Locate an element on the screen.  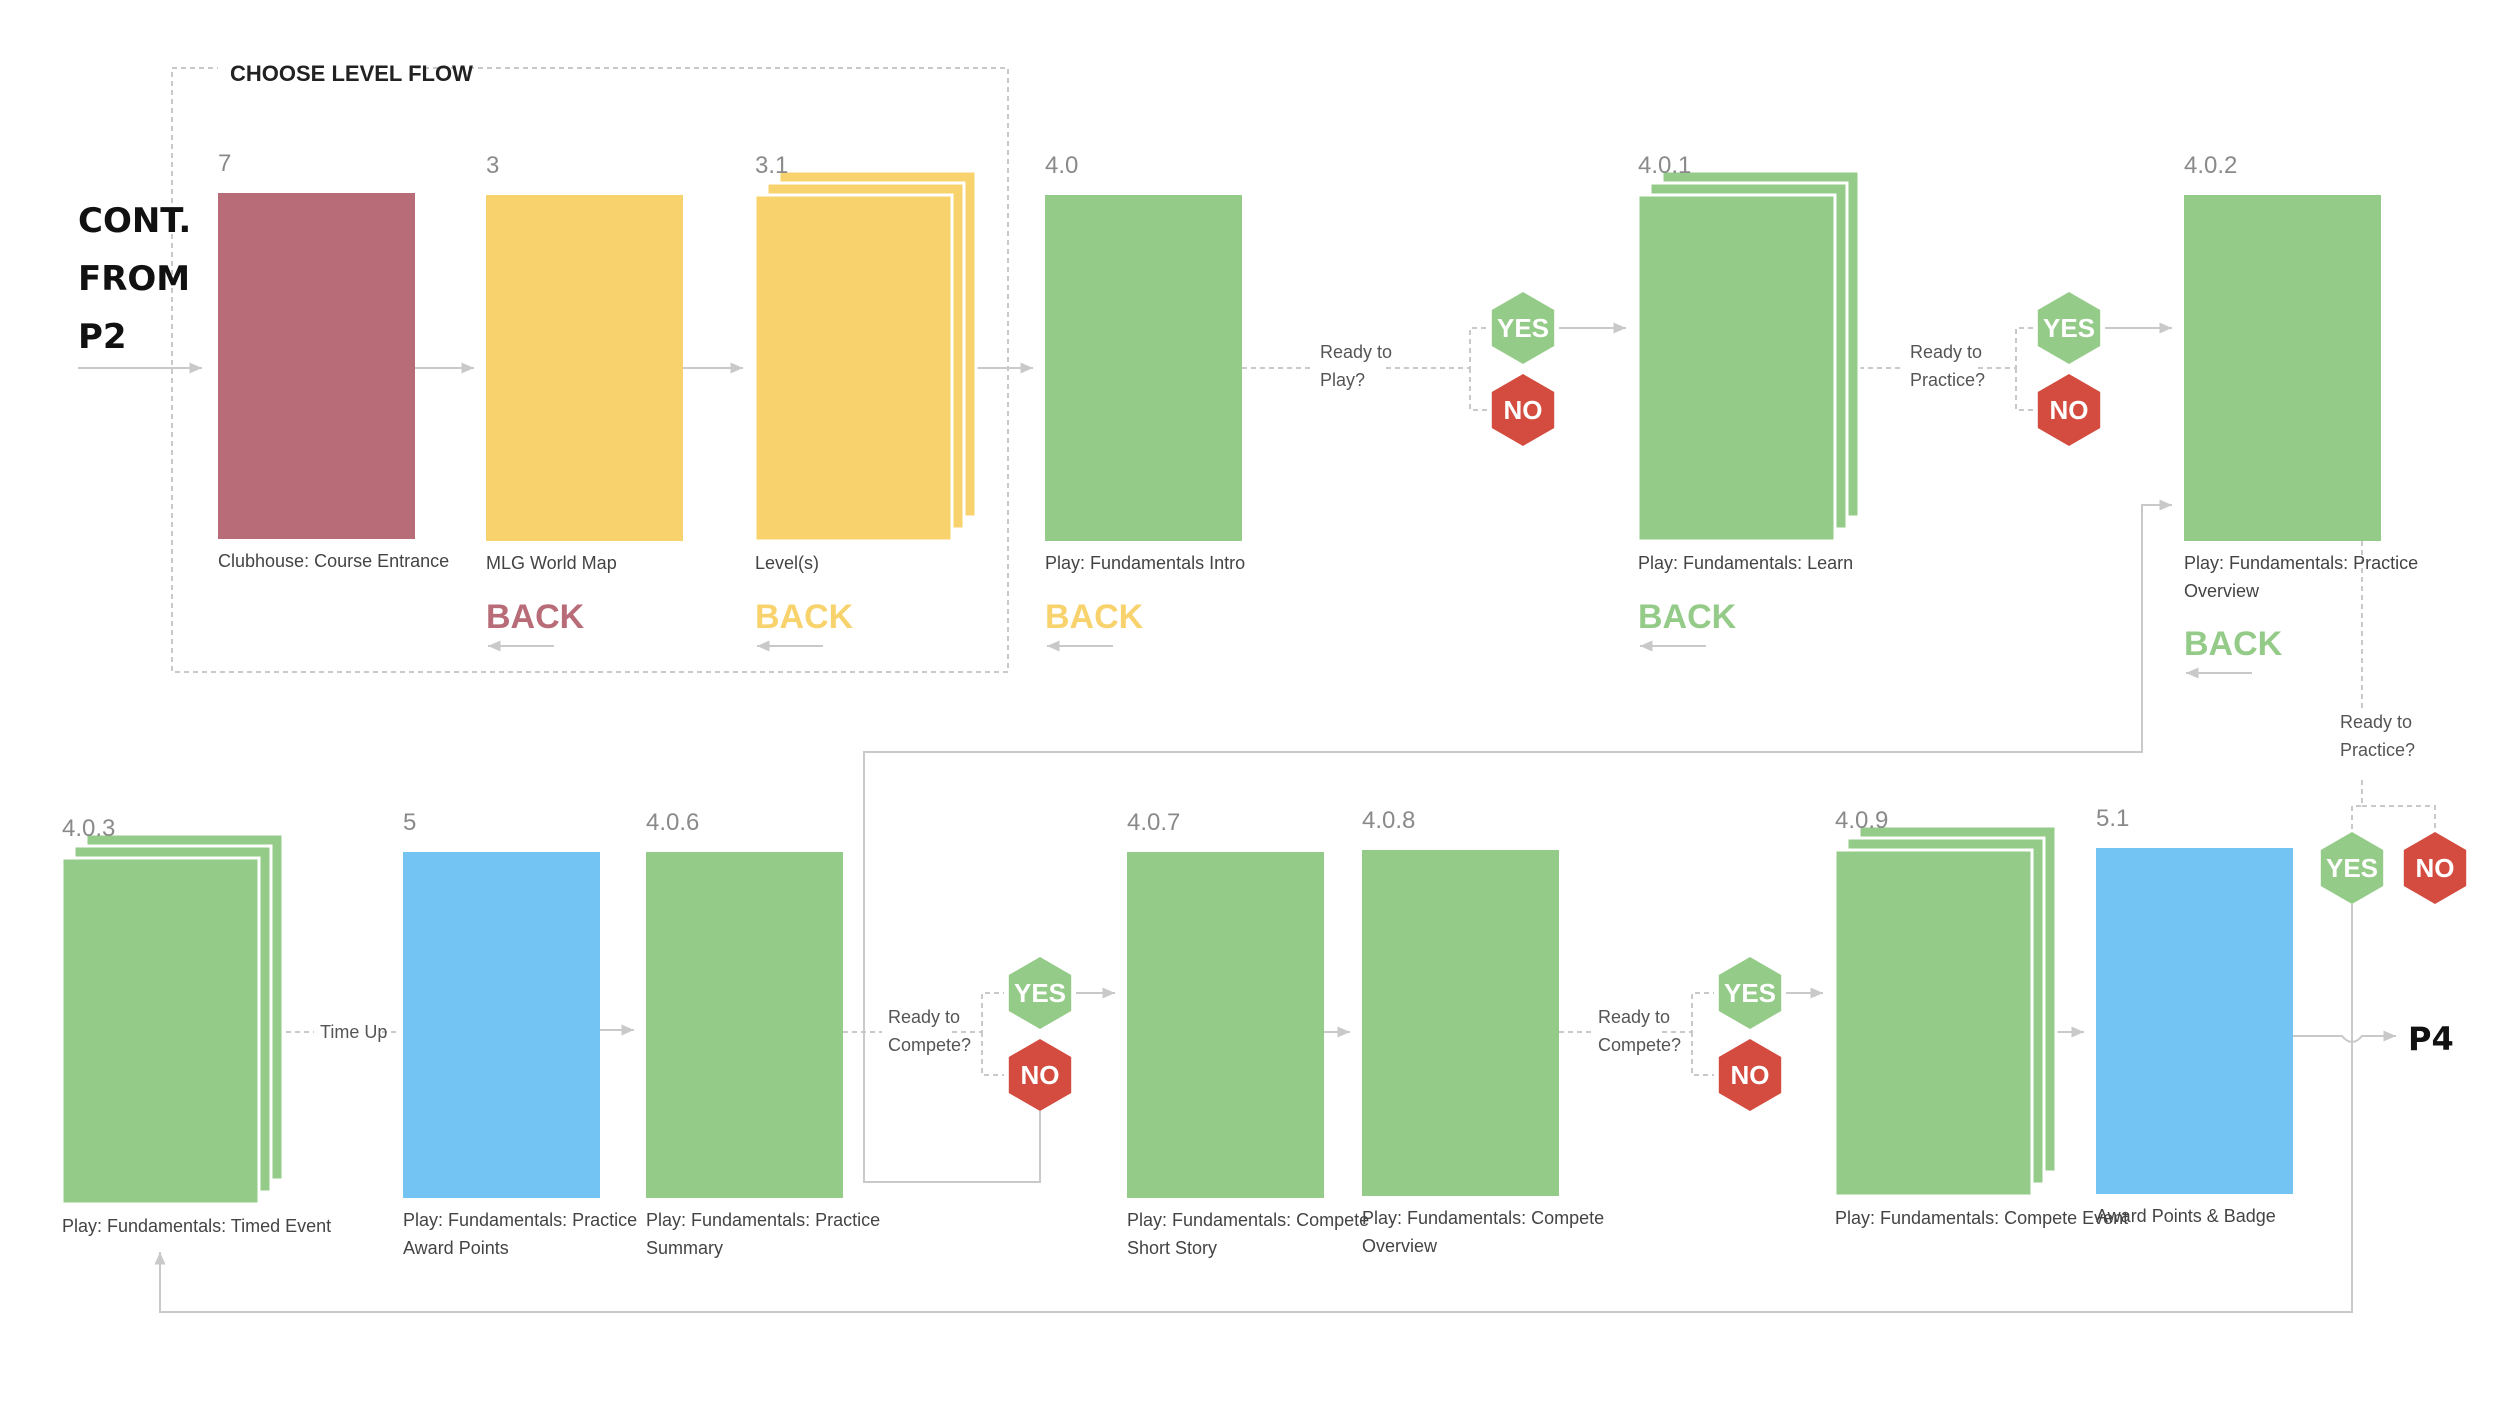
screen-3: 3 MLG World Map is located at coordinates (584, 362).